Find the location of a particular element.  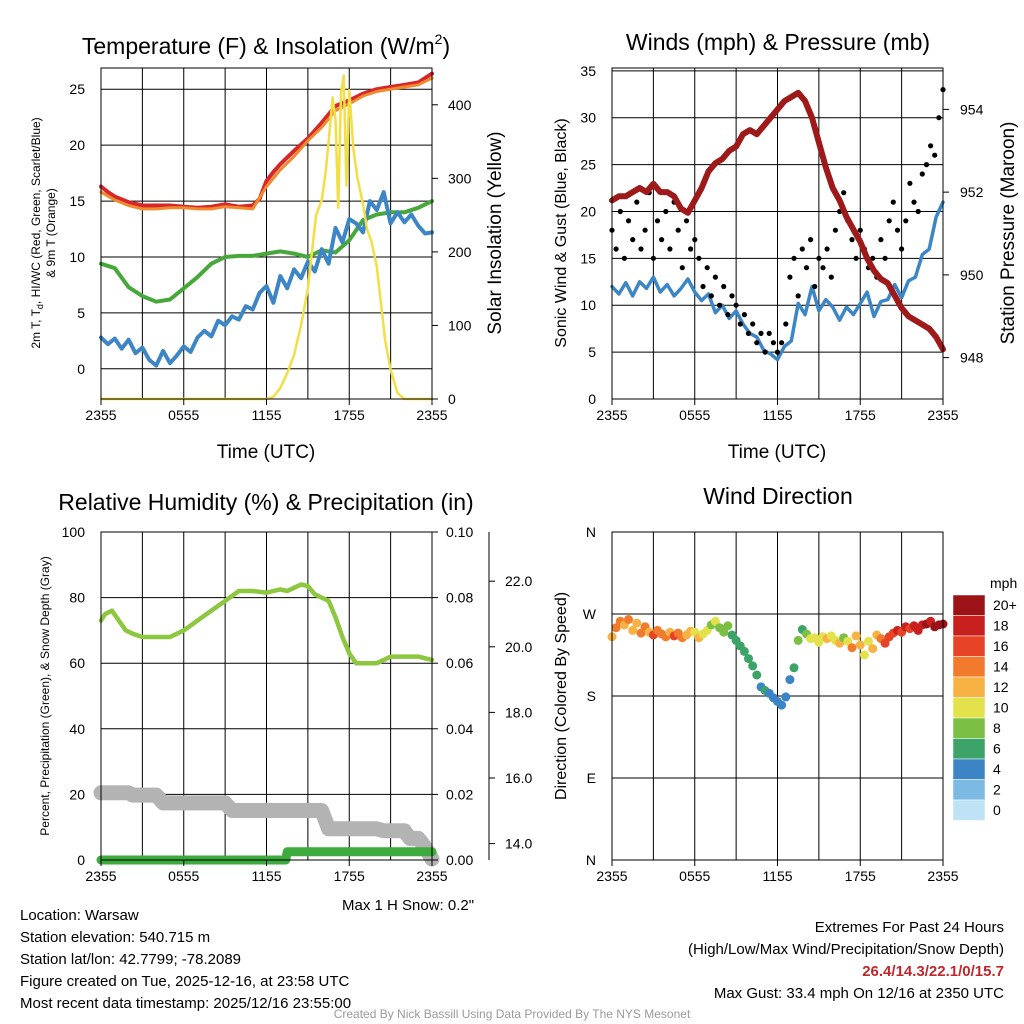

series-sonic-wind is located at coordinates (777, 281).